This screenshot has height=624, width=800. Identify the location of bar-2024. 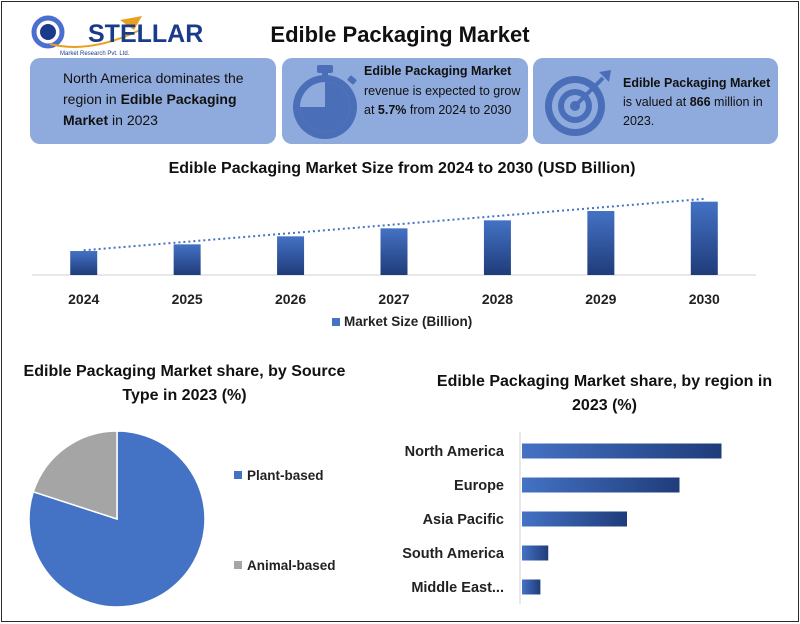
(84, 263).